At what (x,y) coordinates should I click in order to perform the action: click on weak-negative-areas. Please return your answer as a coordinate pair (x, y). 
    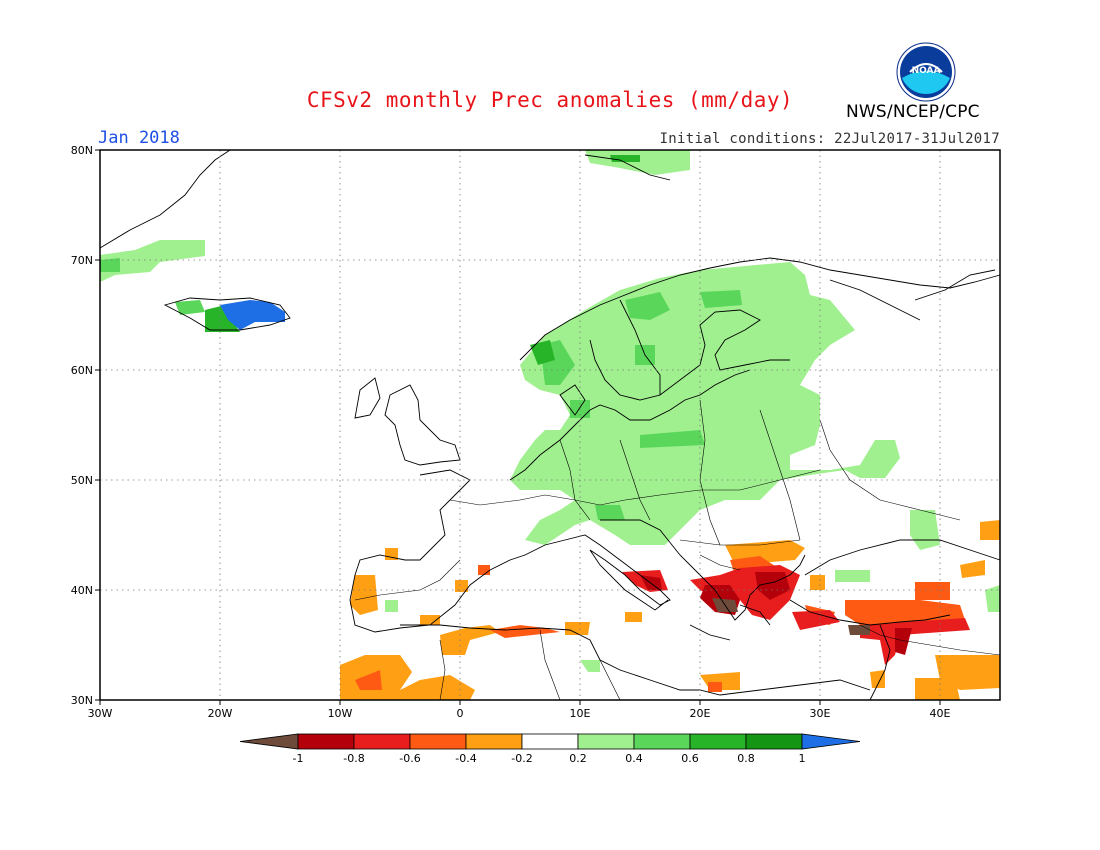
    Looking at the image, I should click on (670, 610).